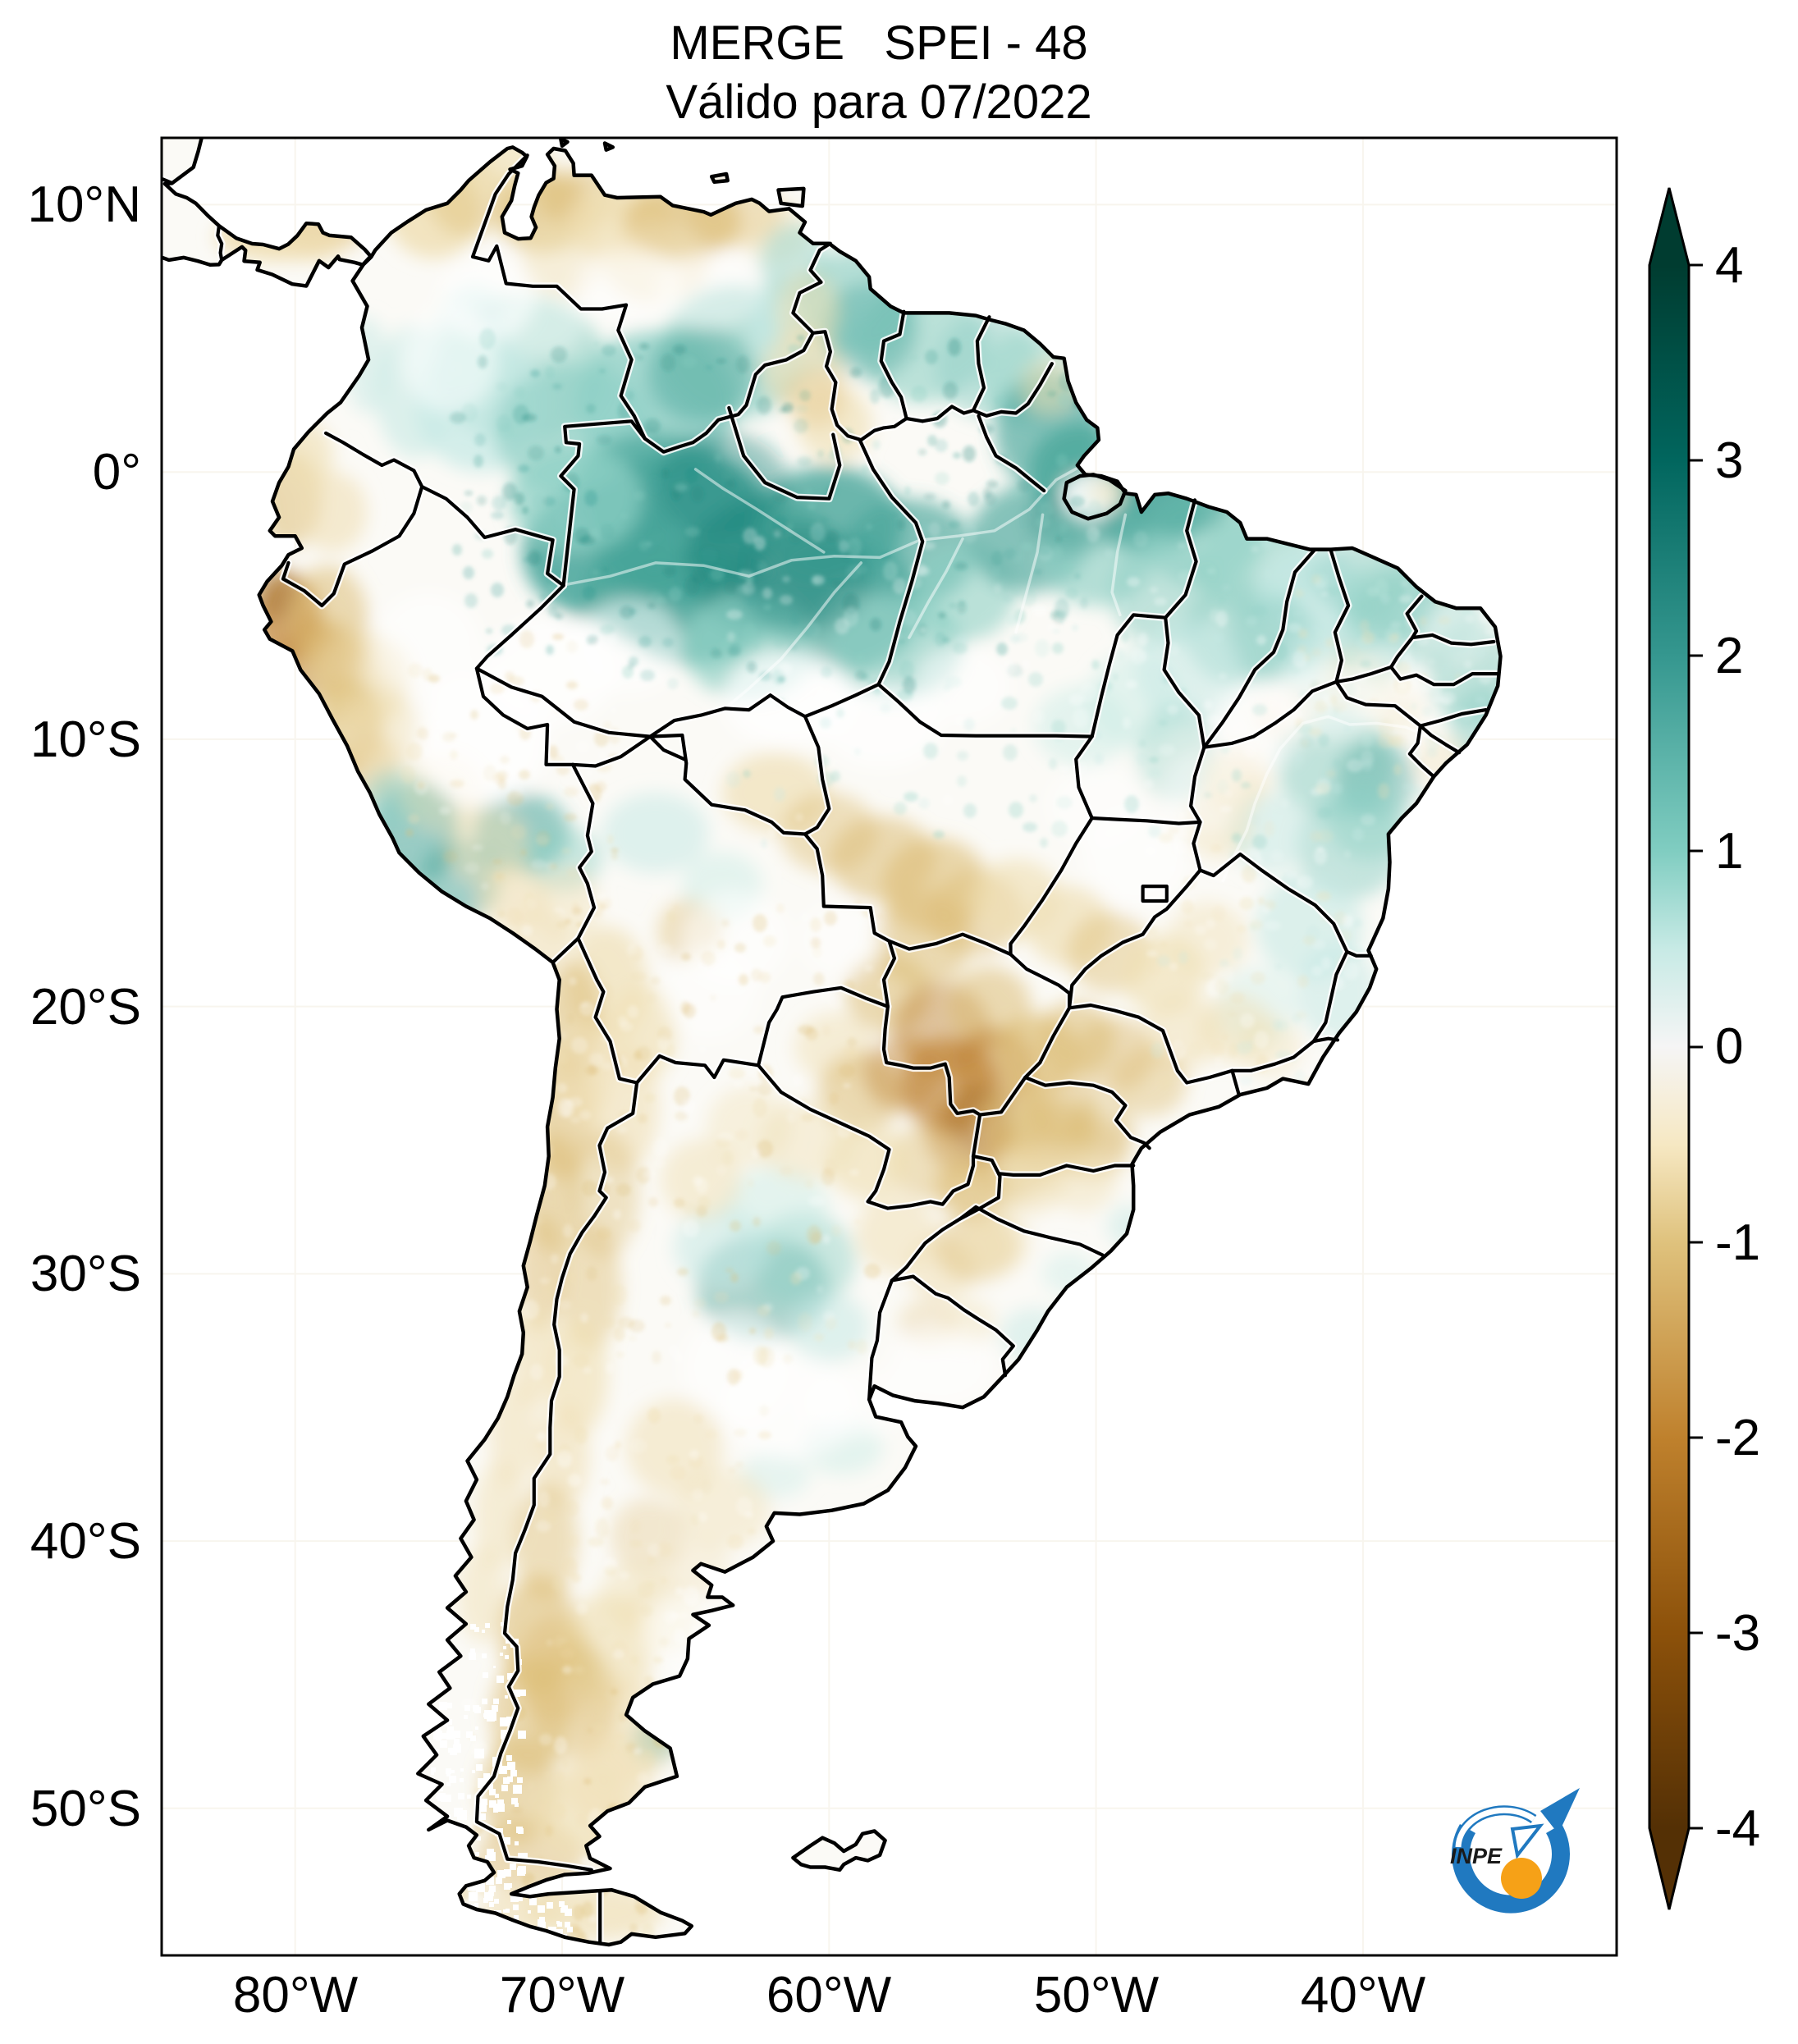 This screenshot has height=2044, width=1798. Describe the element at coordinates (117, 472) in the screenshot. I see `svg-text: 0°` at that location.